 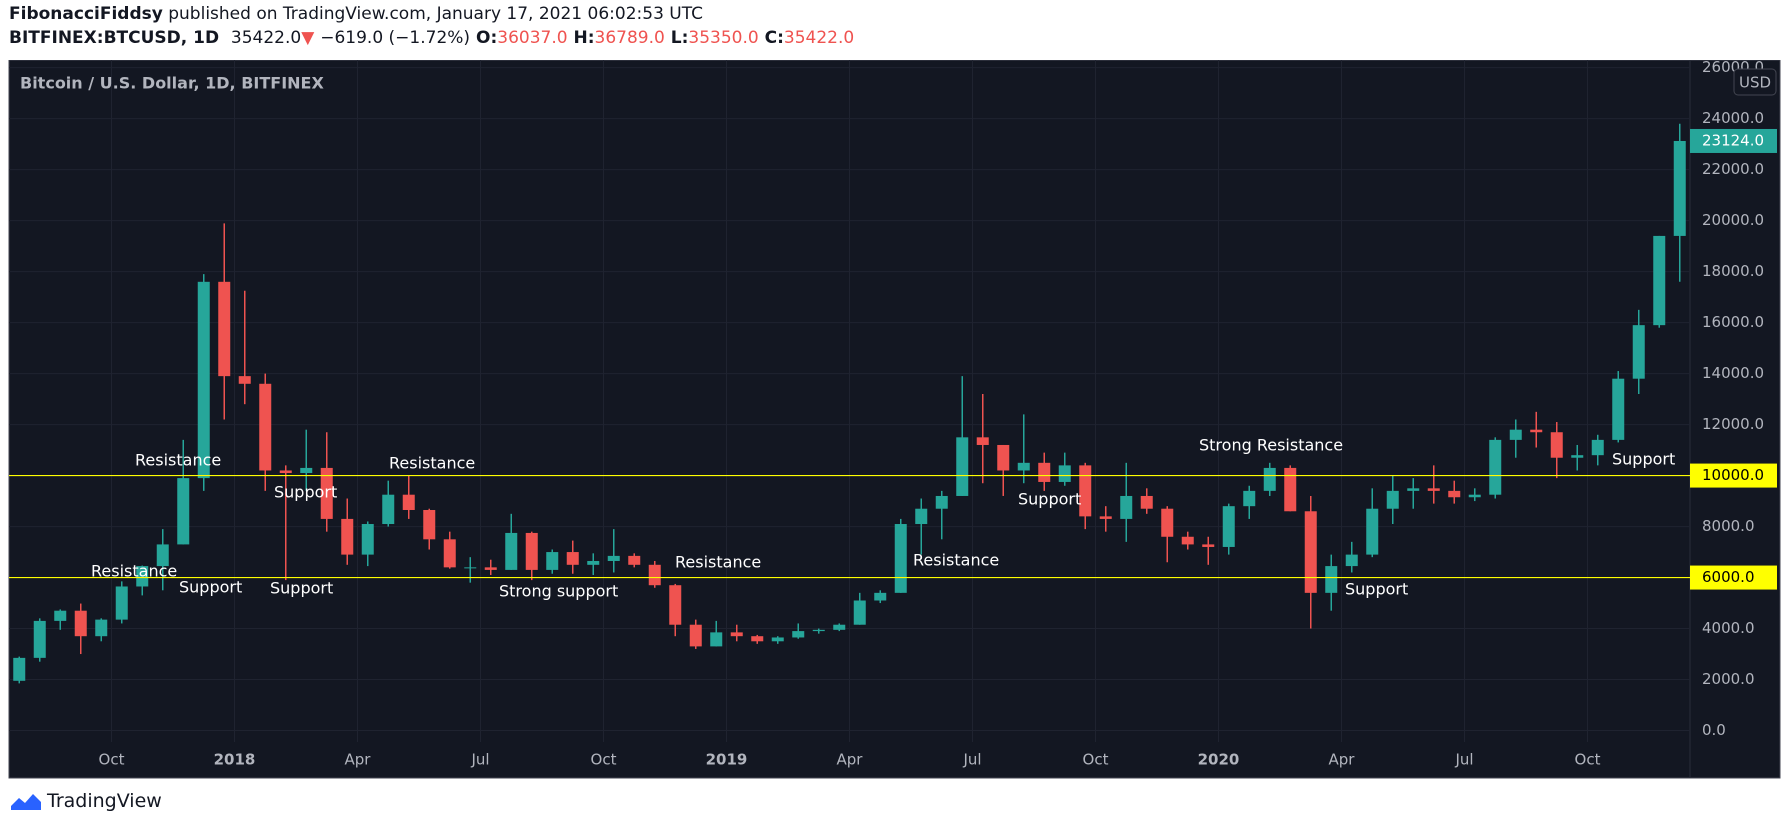 What do you see at coordinates (395, 38) in the screenshot?
I see `change: −619.0 (−1.72%)` at bounding box center [395, 38].